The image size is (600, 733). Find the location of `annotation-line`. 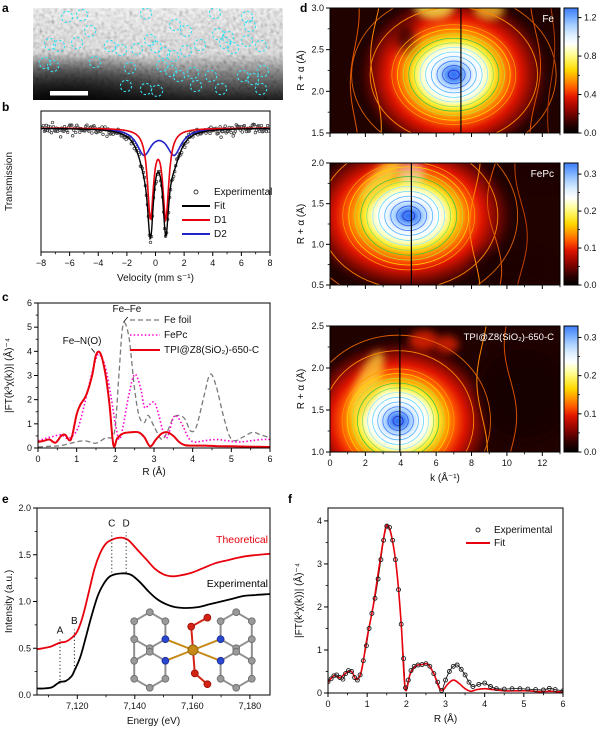

annotation-line is located at coordinates (126, 319).